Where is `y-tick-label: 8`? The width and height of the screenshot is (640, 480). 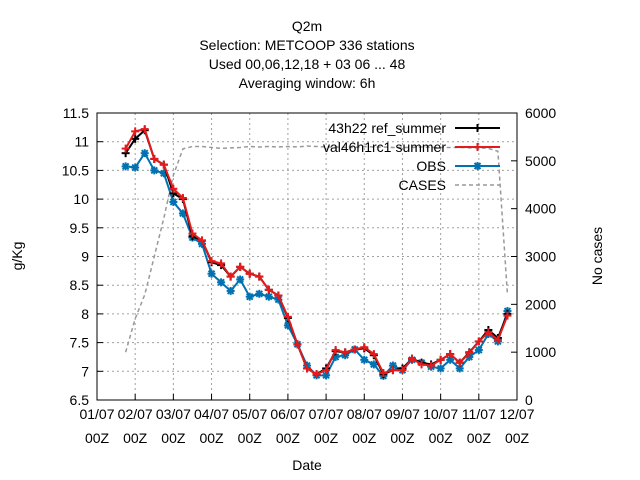 y-tick-label: 8 is located at coordinates (85, 314).